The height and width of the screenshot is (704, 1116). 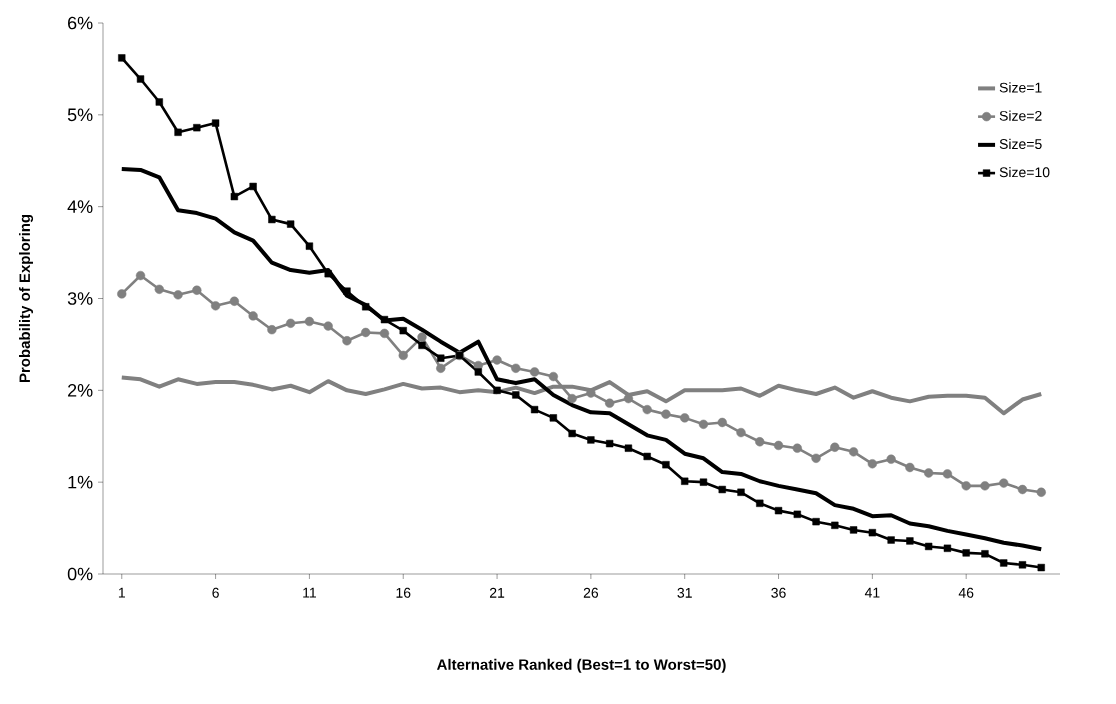 I want to click on x-tick-label: 6, so click(x=215, y=592).